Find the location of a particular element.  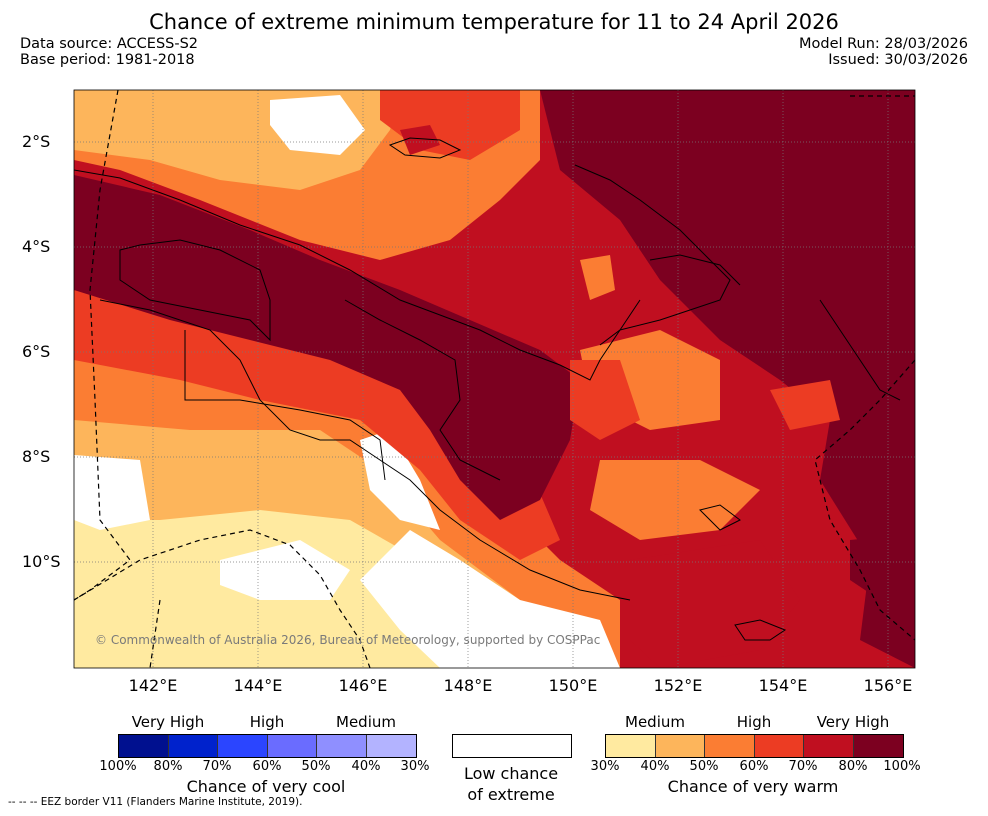

lon-label-148e: 148°E is located at coordinates (468, 685).